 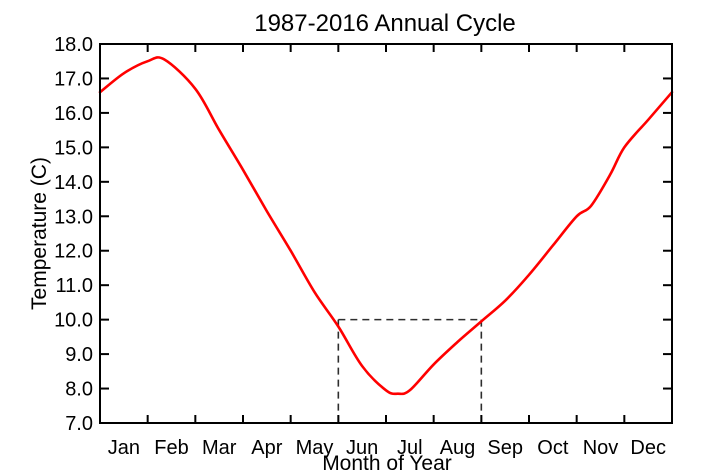 I want to click on x-tick-label: Oct, so click(x=553, y=448).